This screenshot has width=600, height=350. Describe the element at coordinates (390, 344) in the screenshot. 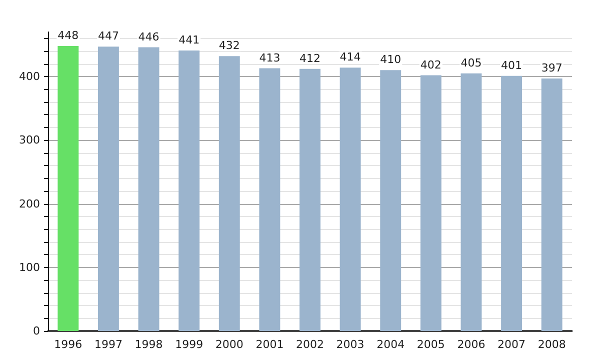

I see `x-tick-label: 2004` at that location.